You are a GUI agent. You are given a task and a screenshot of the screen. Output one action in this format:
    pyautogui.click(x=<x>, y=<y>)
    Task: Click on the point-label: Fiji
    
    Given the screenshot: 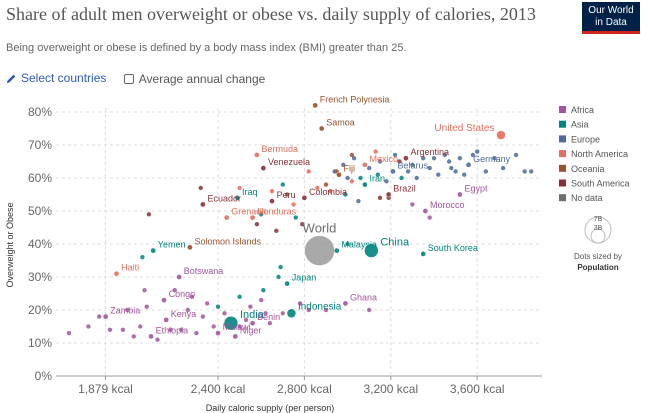 What is the action you would take?
    pyautogui.click(x=350, y=169)
    